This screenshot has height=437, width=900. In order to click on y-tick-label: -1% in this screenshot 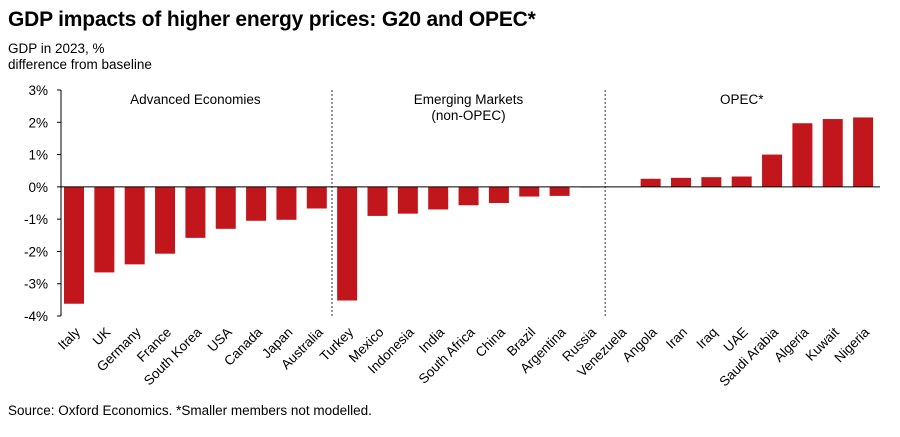, I will do `click(36, 219)`.